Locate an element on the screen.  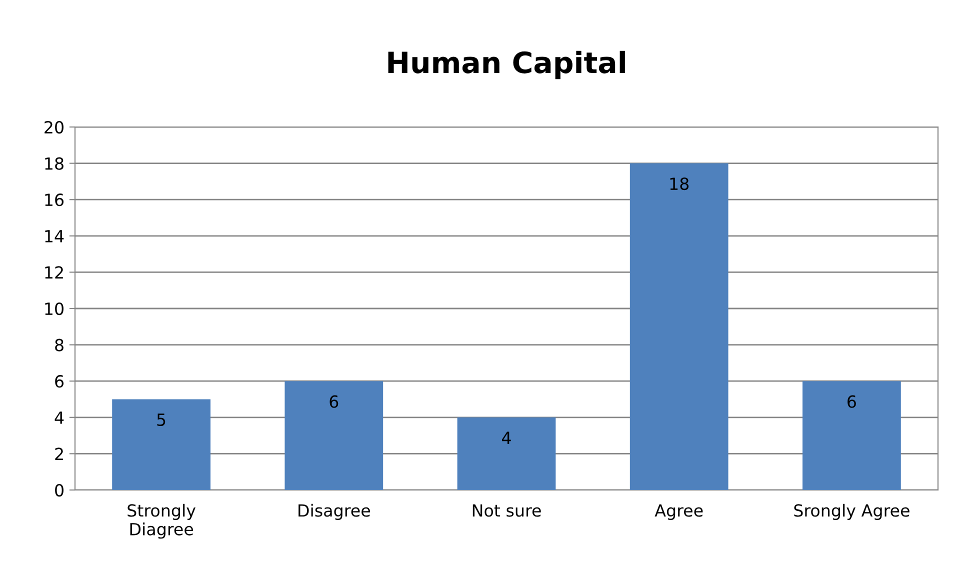
y-tick-label: 20 is located at coordinates (54, 127).